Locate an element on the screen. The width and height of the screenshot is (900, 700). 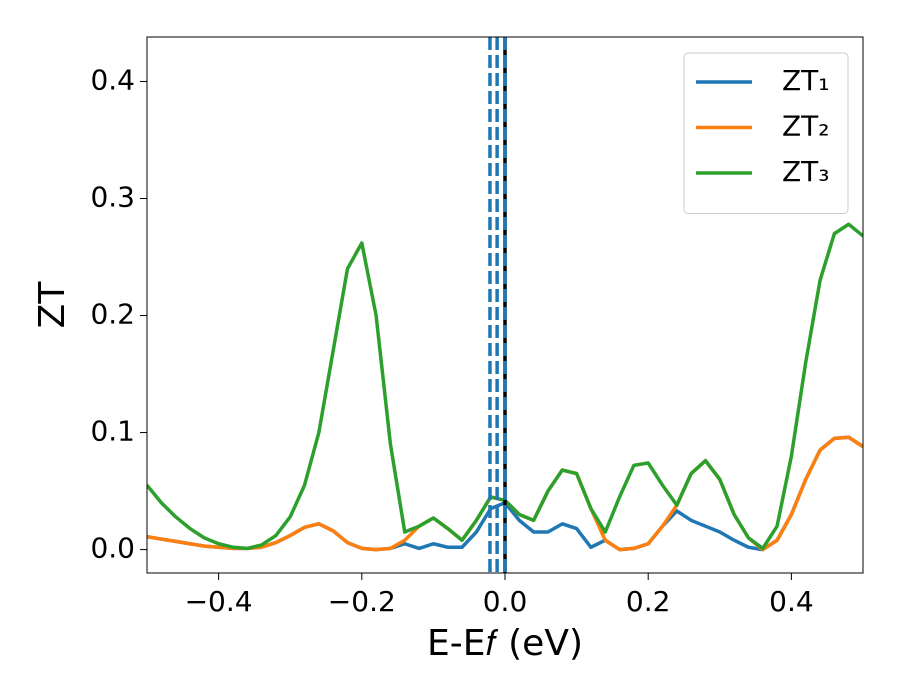
legend-label: ZT₃ is located at coordinates (806, 171).